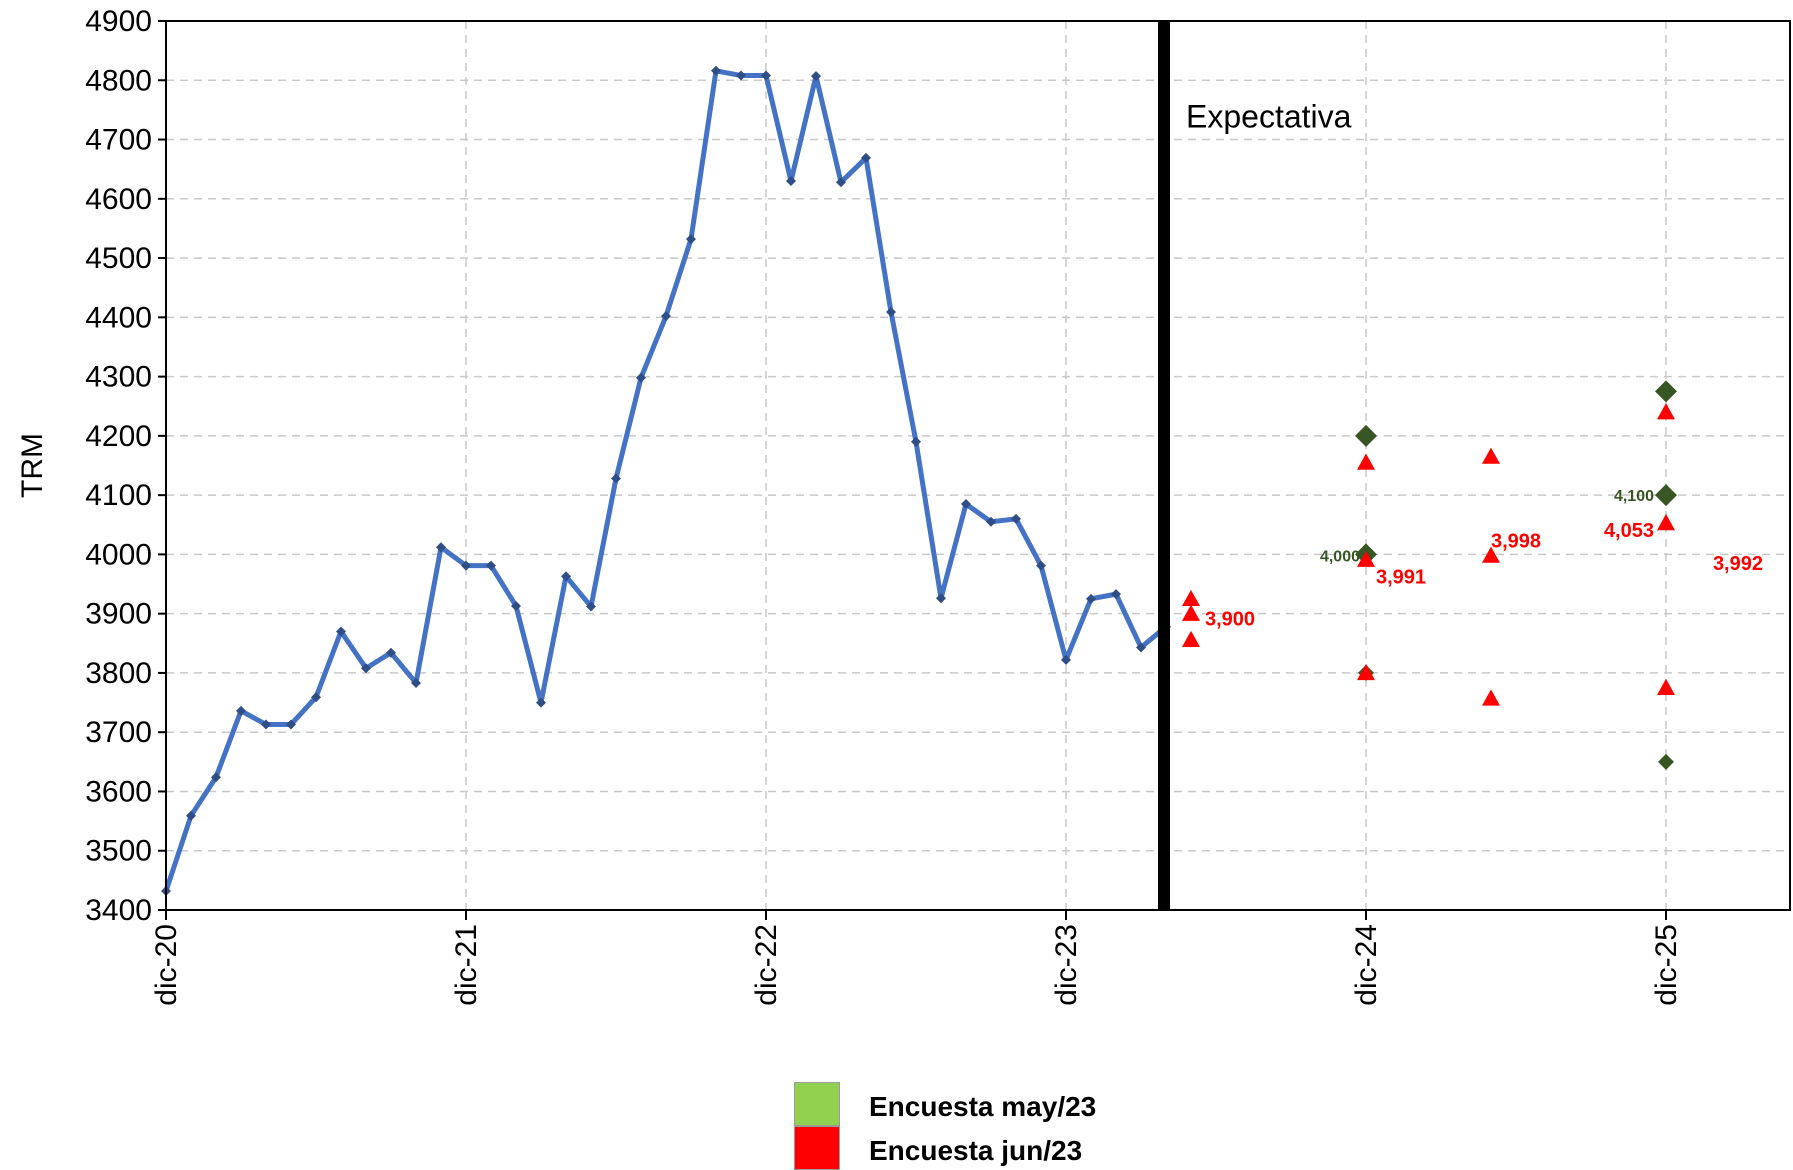  I want to click on data-label: 3,991, so click(1401, 578).